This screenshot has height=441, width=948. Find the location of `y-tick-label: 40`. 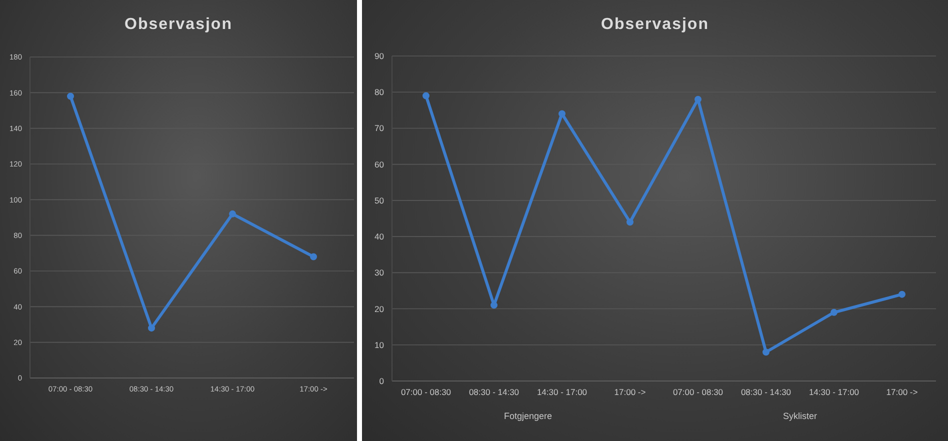

y-tick-label: 40 is located at coordinates (379, 237).